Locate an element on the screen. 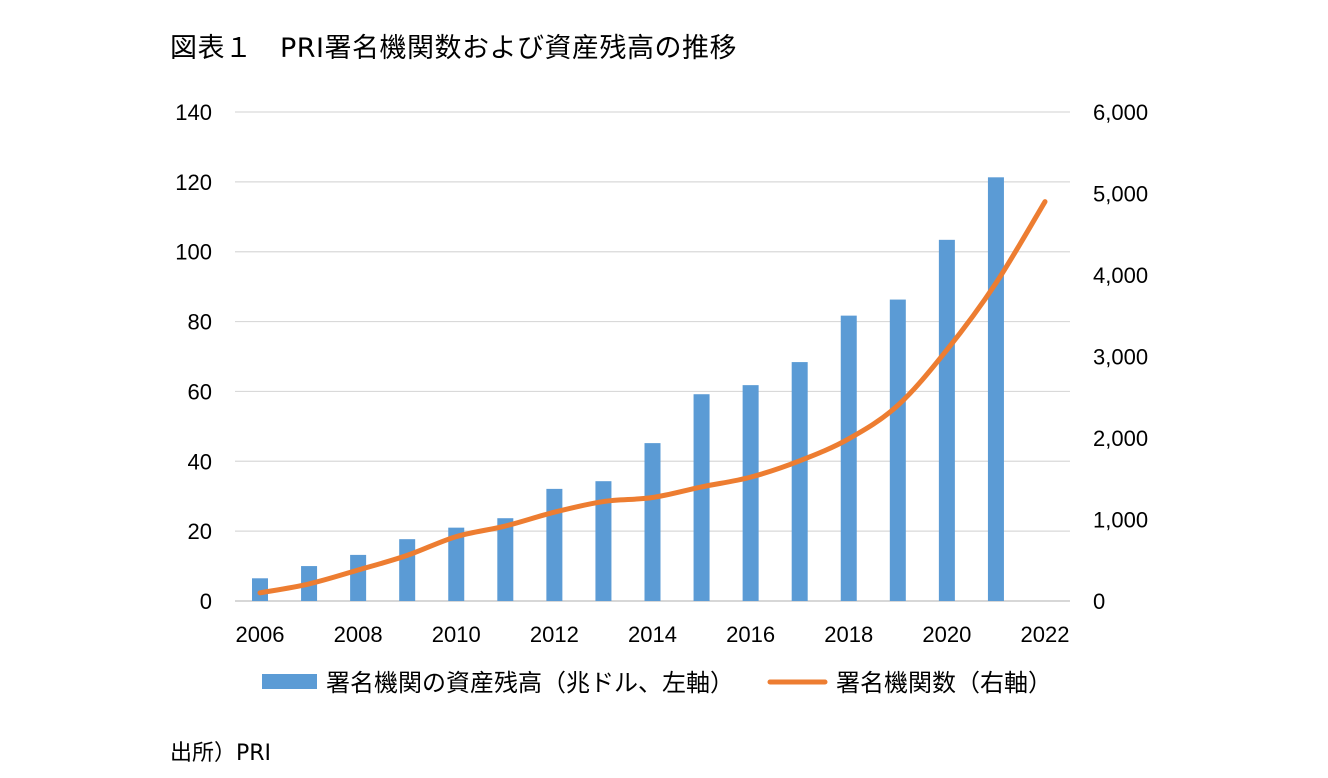 This screenshot has width=1328, height=778. y-left-tick-label: 100 is located at coordinates (193, 252).